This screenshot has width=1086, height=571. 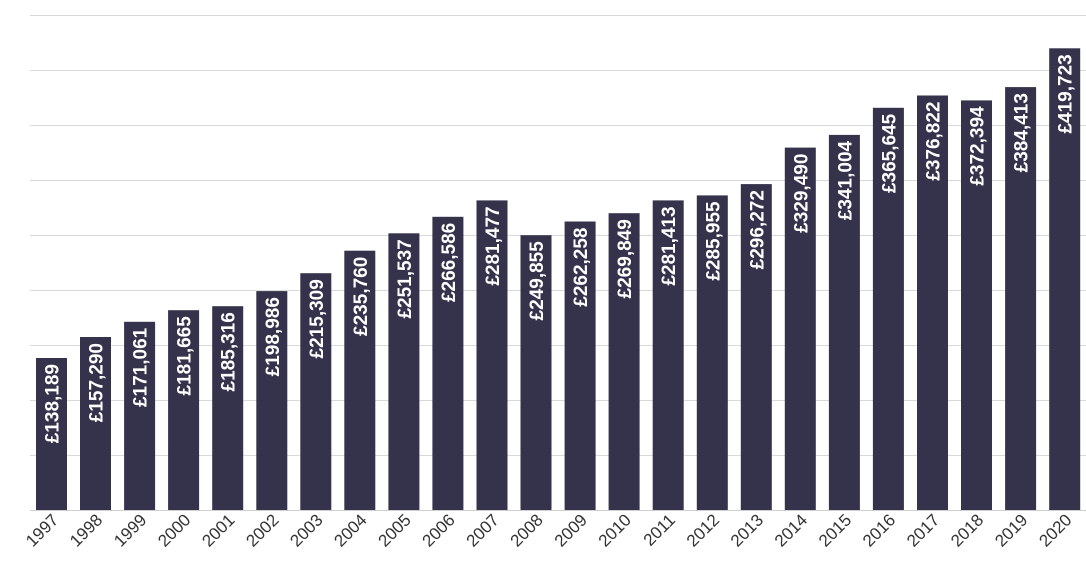 I want to click on x-tick-2019: 2019, so click(x=1011, y=530).